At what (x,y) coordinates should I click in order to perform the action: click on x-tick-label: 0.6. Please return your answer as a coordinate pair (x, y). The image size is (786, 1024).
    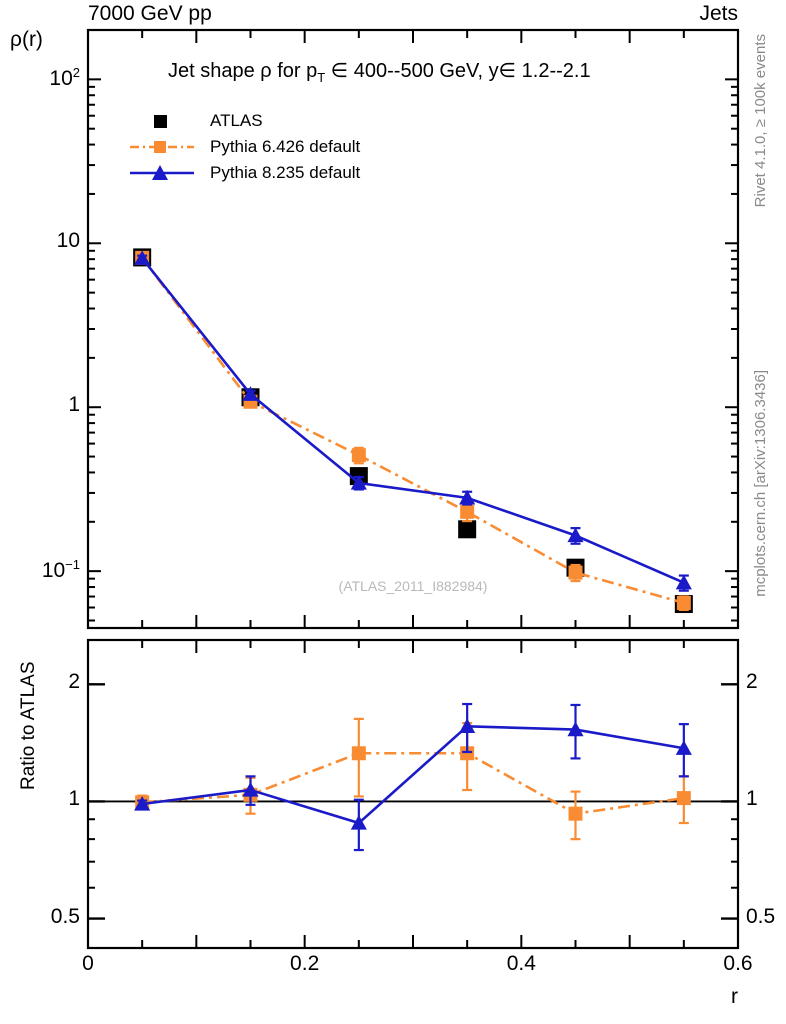
    Looking at the image, I should click on (738, 963).